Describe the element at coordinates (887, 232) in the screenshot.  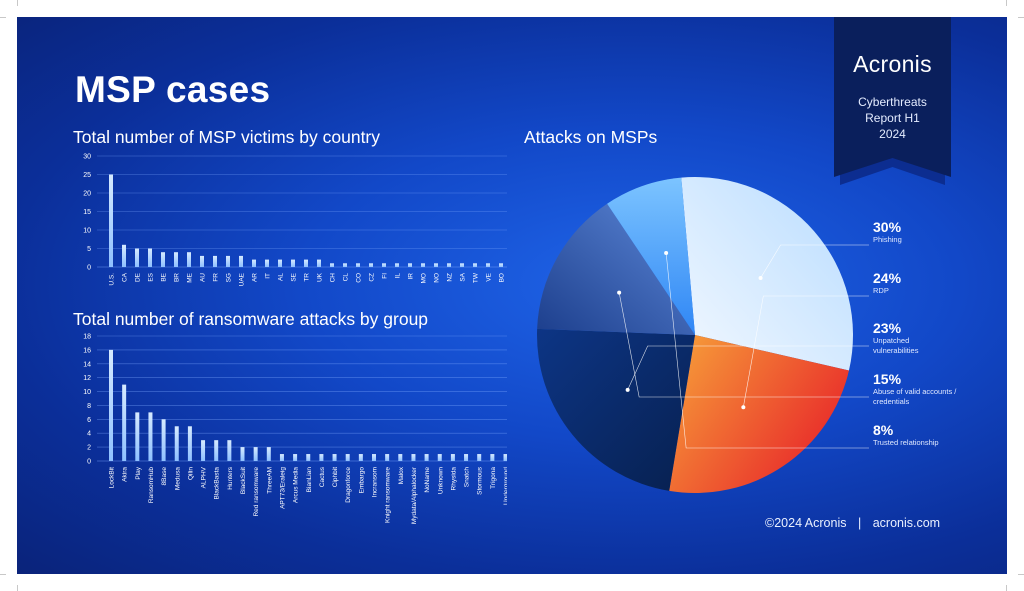
I see `pie-label-phishing: 30% Phishing` at that location.